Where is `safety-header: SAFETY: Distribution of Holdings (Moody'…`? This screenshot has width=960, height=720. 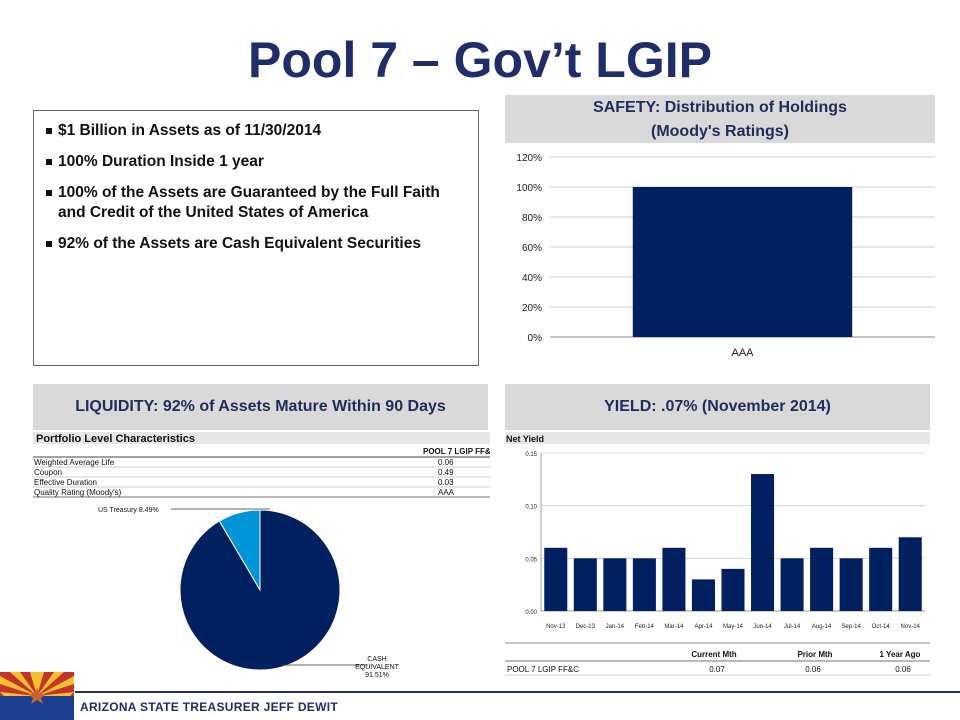 safety-header: SAFETY: Distribution of Holdings (Moody'… is located at coordinates (720, 119).